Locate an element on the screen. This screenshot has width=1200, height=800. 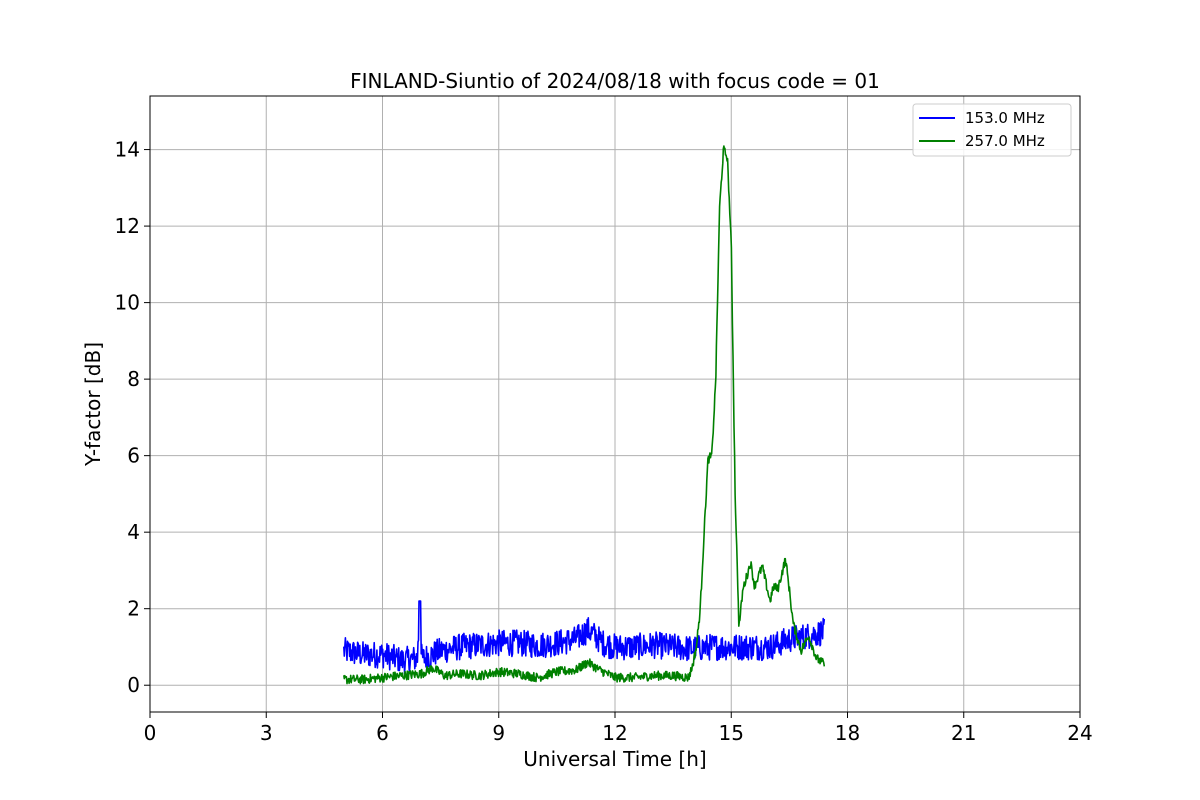
y-tick-label: 4 is located at coordinates (133, 532).